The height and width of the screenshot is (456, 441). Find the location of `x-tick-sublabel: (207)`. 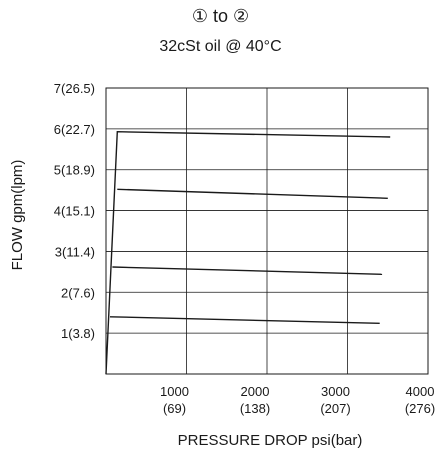

x-tick-sublabel: (207) is located at coordinates (335, 408).